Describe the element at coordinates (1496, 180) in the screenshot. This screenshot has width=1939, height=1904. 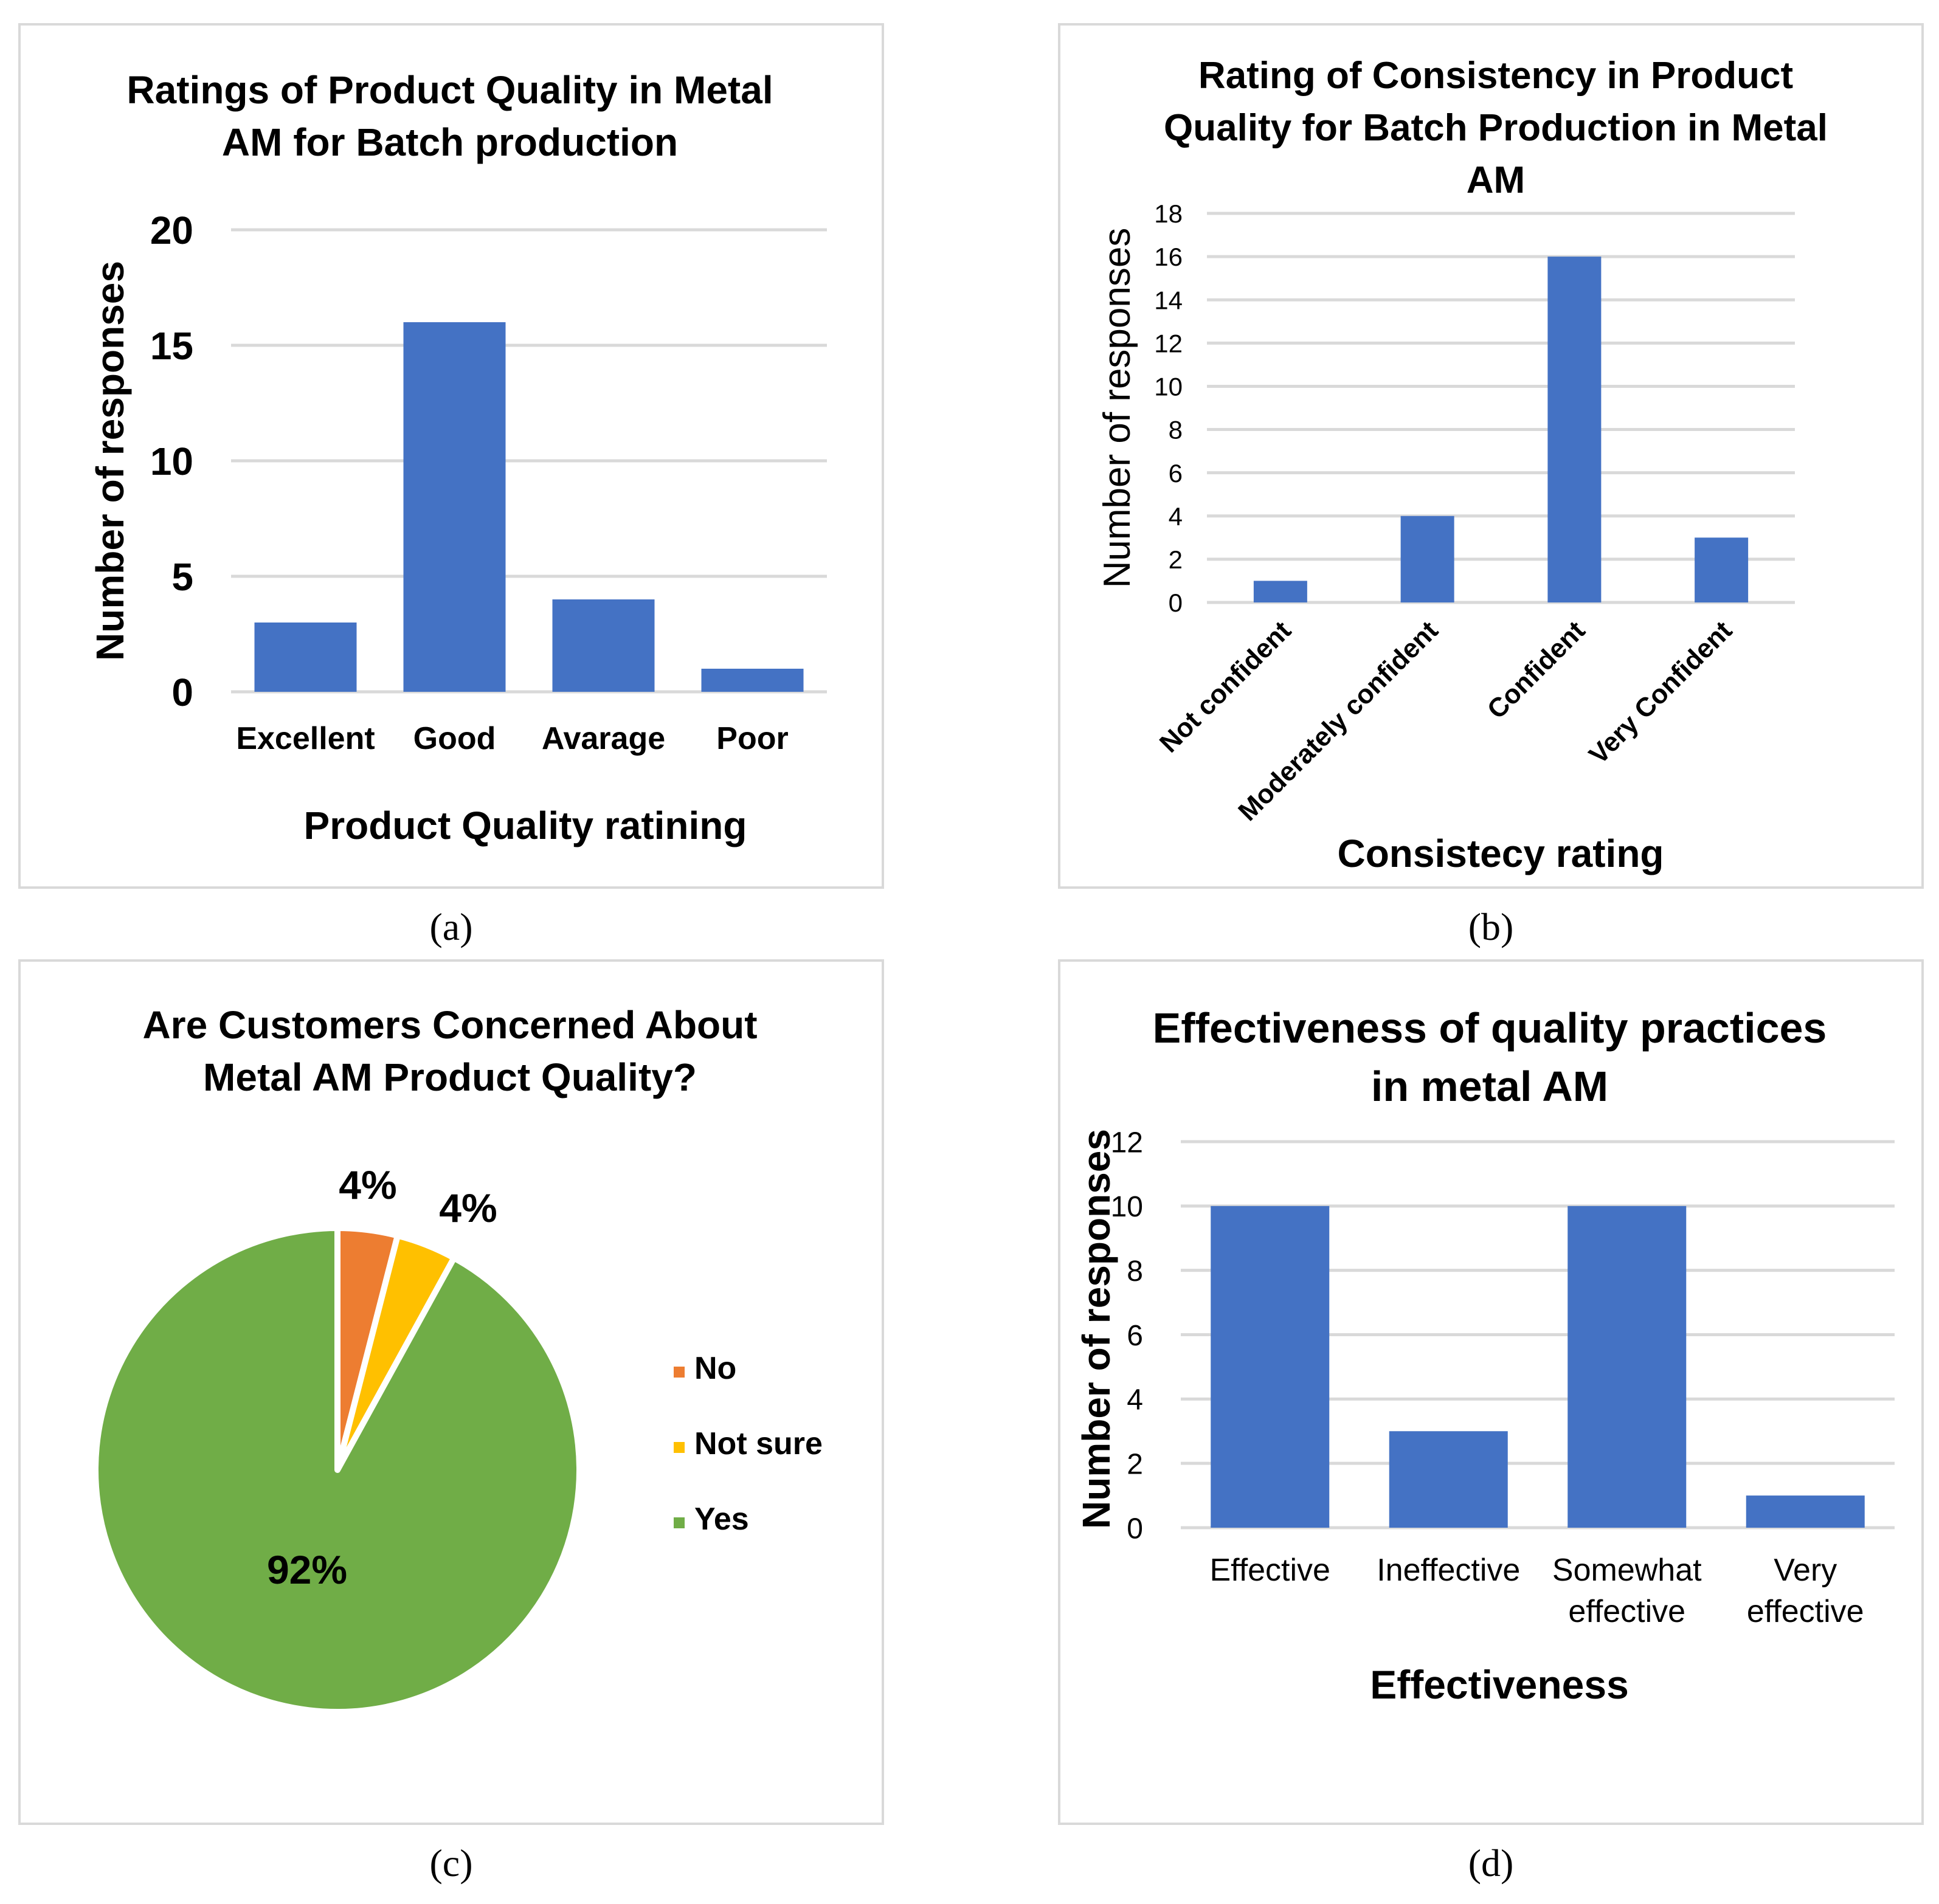
I see `chart-1-title-line: AM` at that location.